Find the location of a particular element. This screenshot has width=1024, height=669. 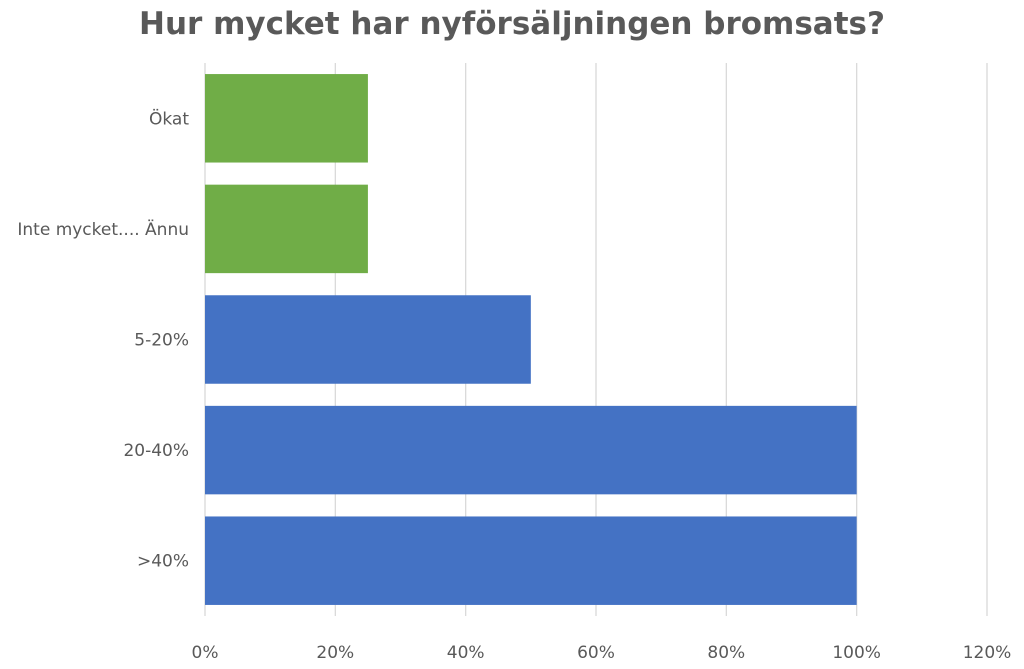

category-label: Ökat is located at coordinates (169, 118).